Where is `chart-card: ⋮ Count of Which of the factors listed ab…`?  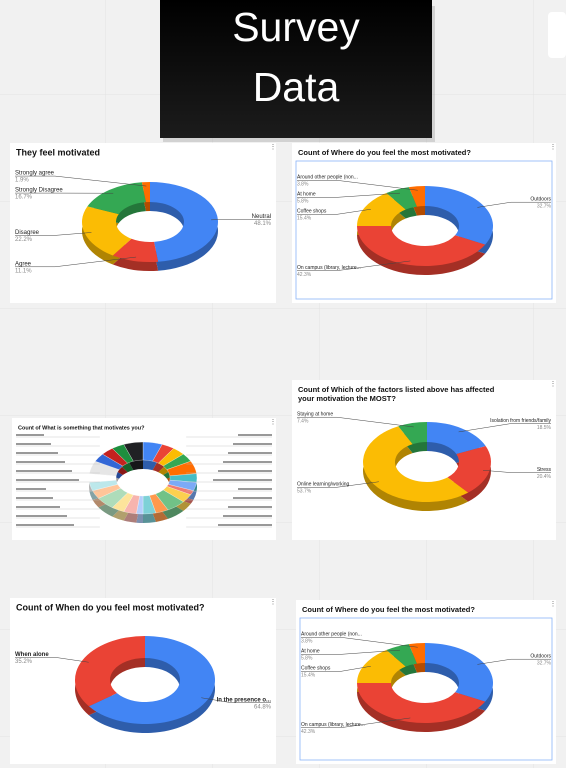
chart-card: ⋮ Count of Which of the factors listed ab… is located at coordinates (424, 460).